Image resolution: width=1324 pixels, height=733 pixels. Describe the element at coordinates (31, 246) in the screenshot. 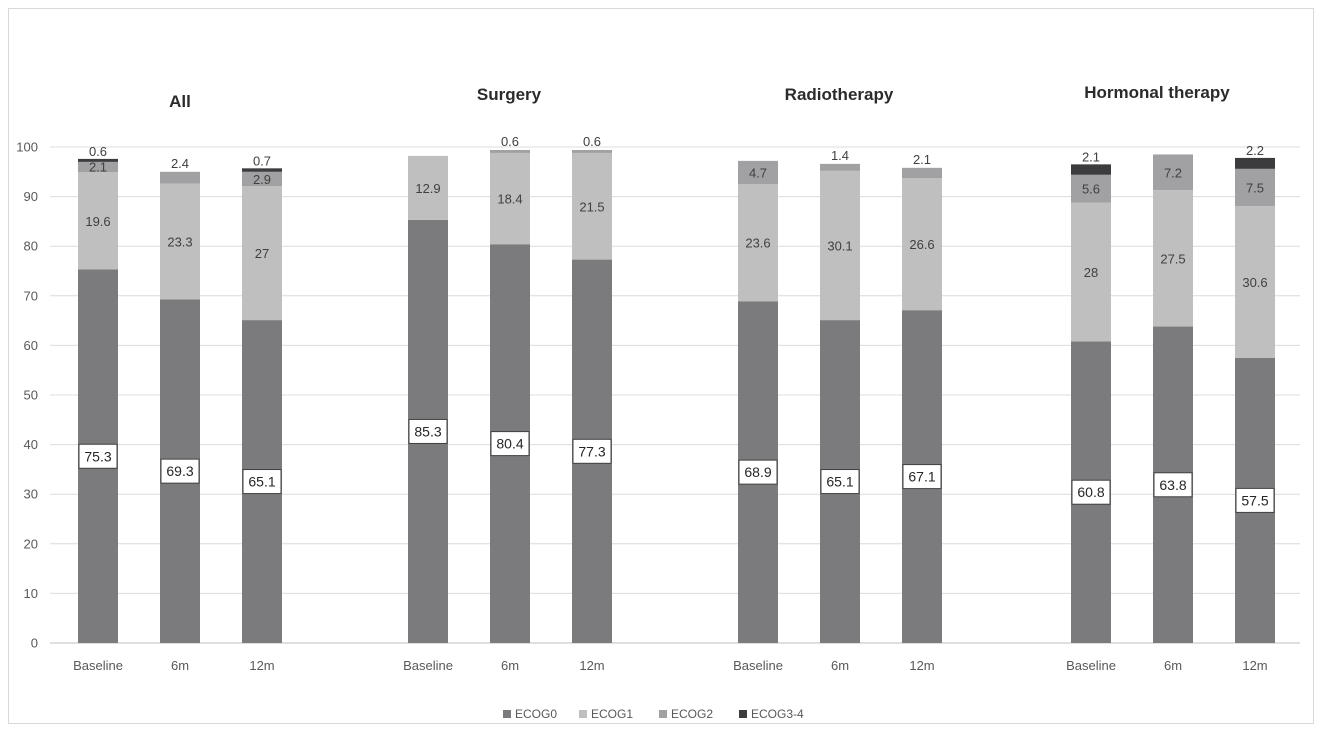

I see `y-tick-label: 80` at that location.